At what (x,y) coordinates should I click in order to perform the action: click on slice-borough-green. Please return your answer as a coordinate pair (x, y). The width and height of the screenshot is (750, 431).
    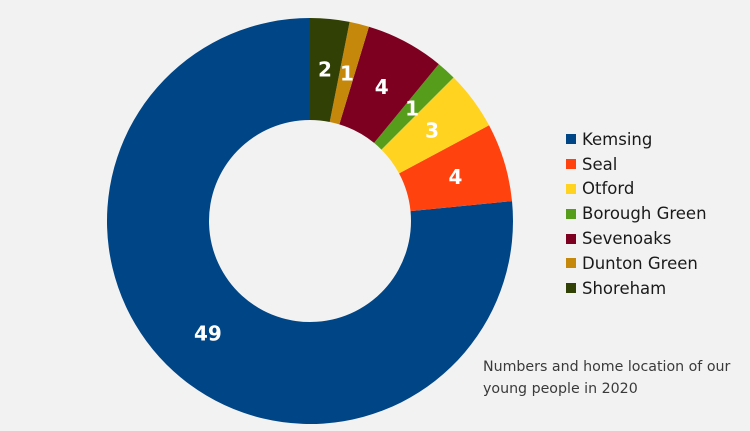
    Looking at the image, I should click on (414, 107).